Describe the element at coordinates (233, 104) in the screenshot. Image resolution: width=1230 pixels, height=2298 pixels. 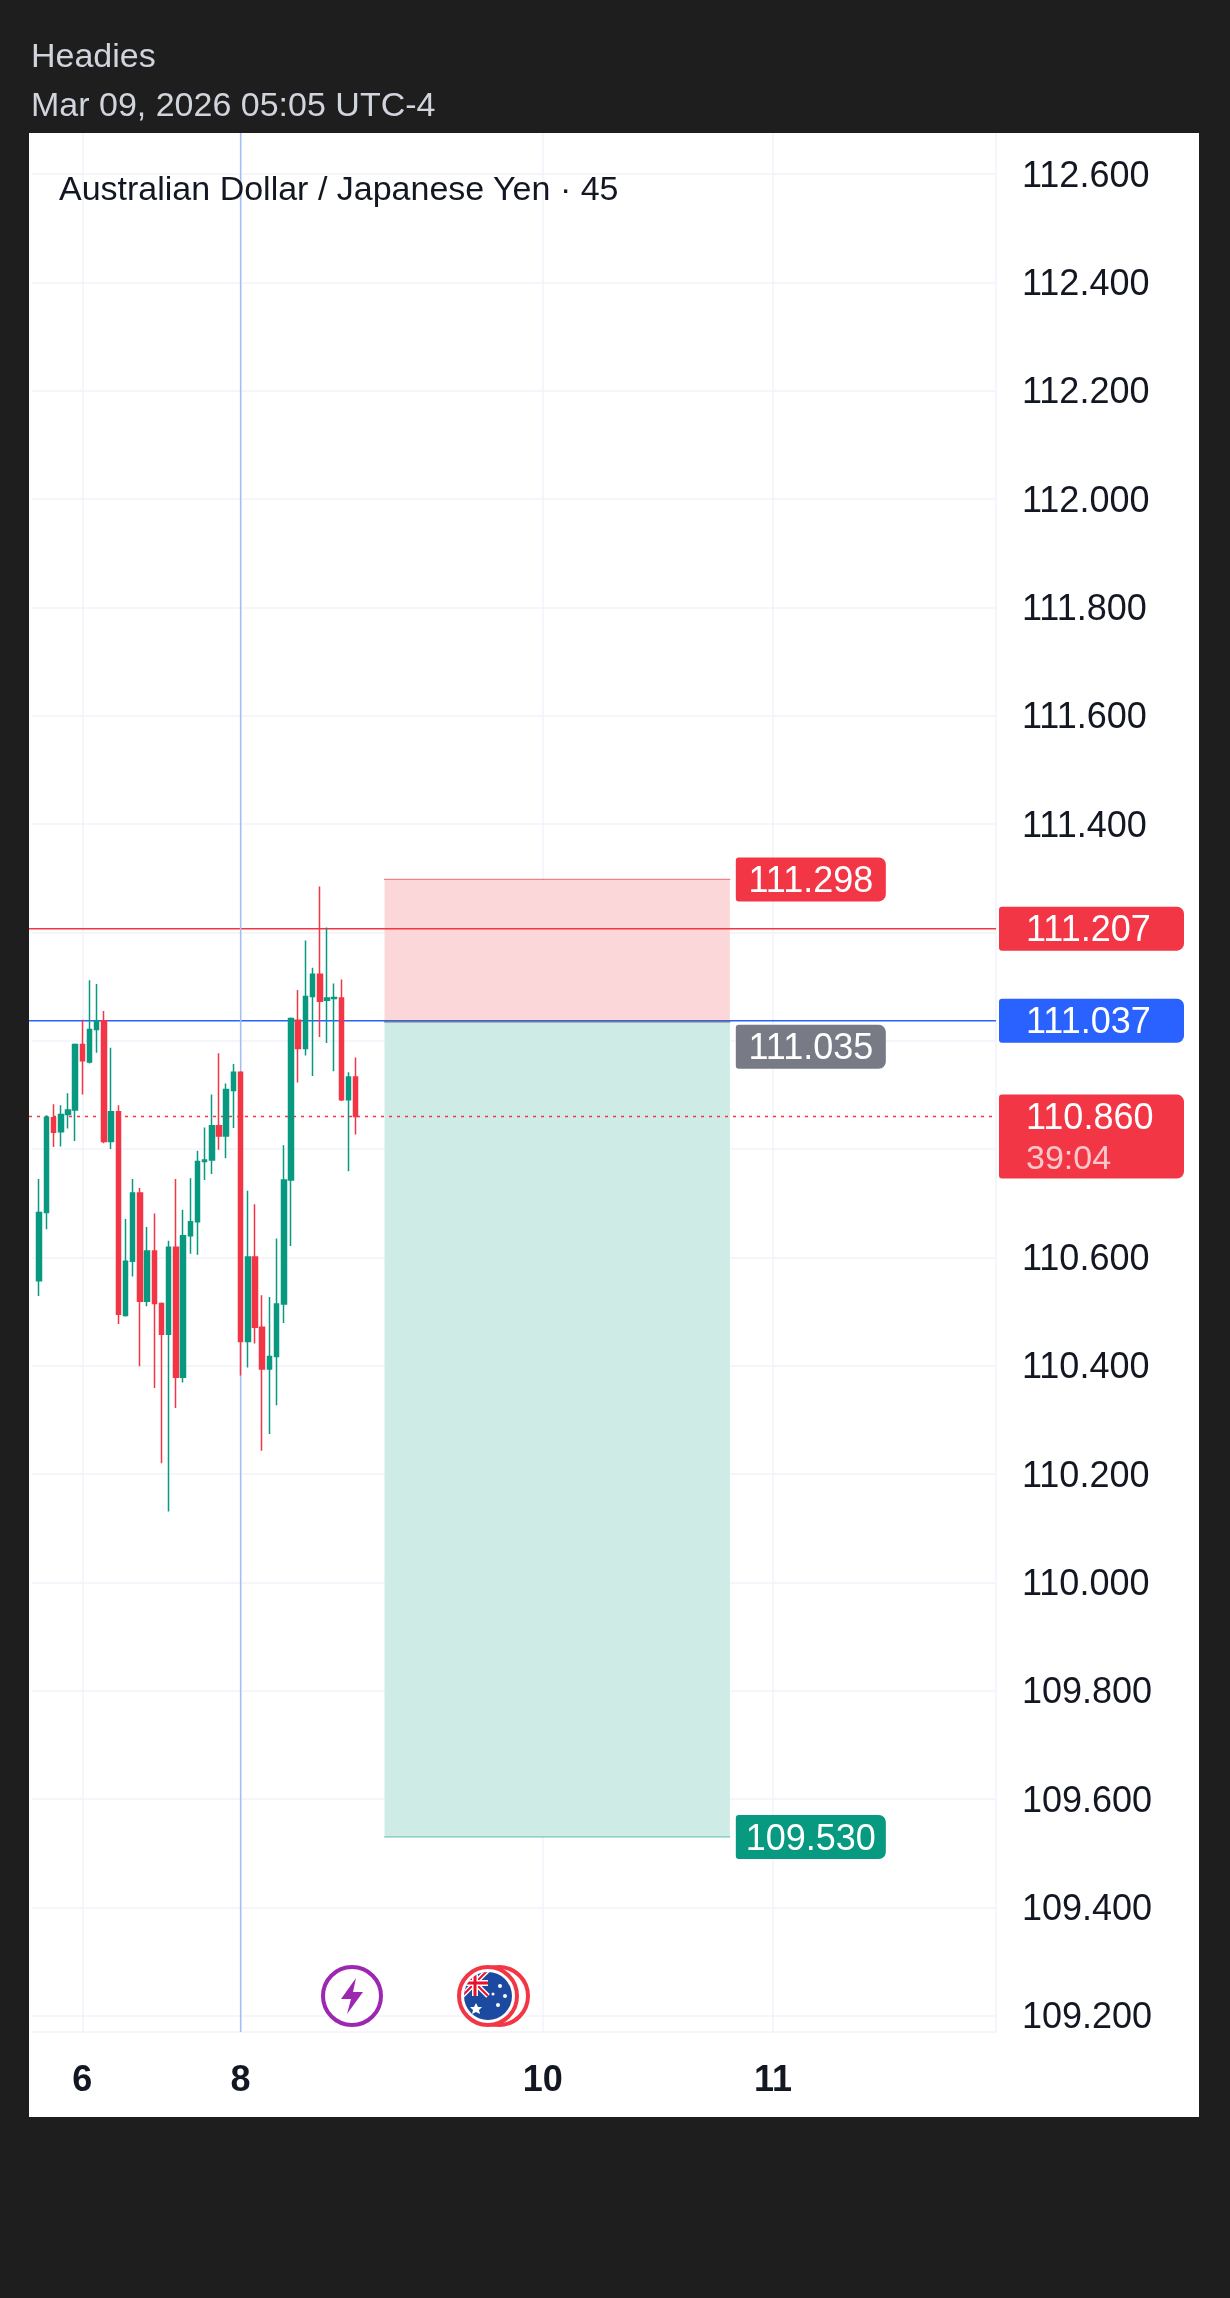
I see `text: Mar 09, 2026 05:05 UTC-4` at that location.